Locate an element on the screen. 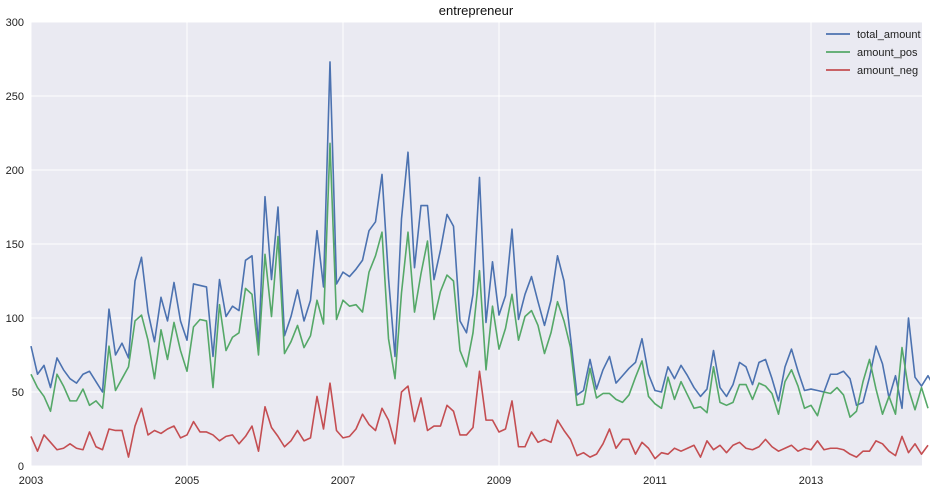 This screenshot has height=491, width=930. y-tick-label: 150 is located at coordinates (15, 245).